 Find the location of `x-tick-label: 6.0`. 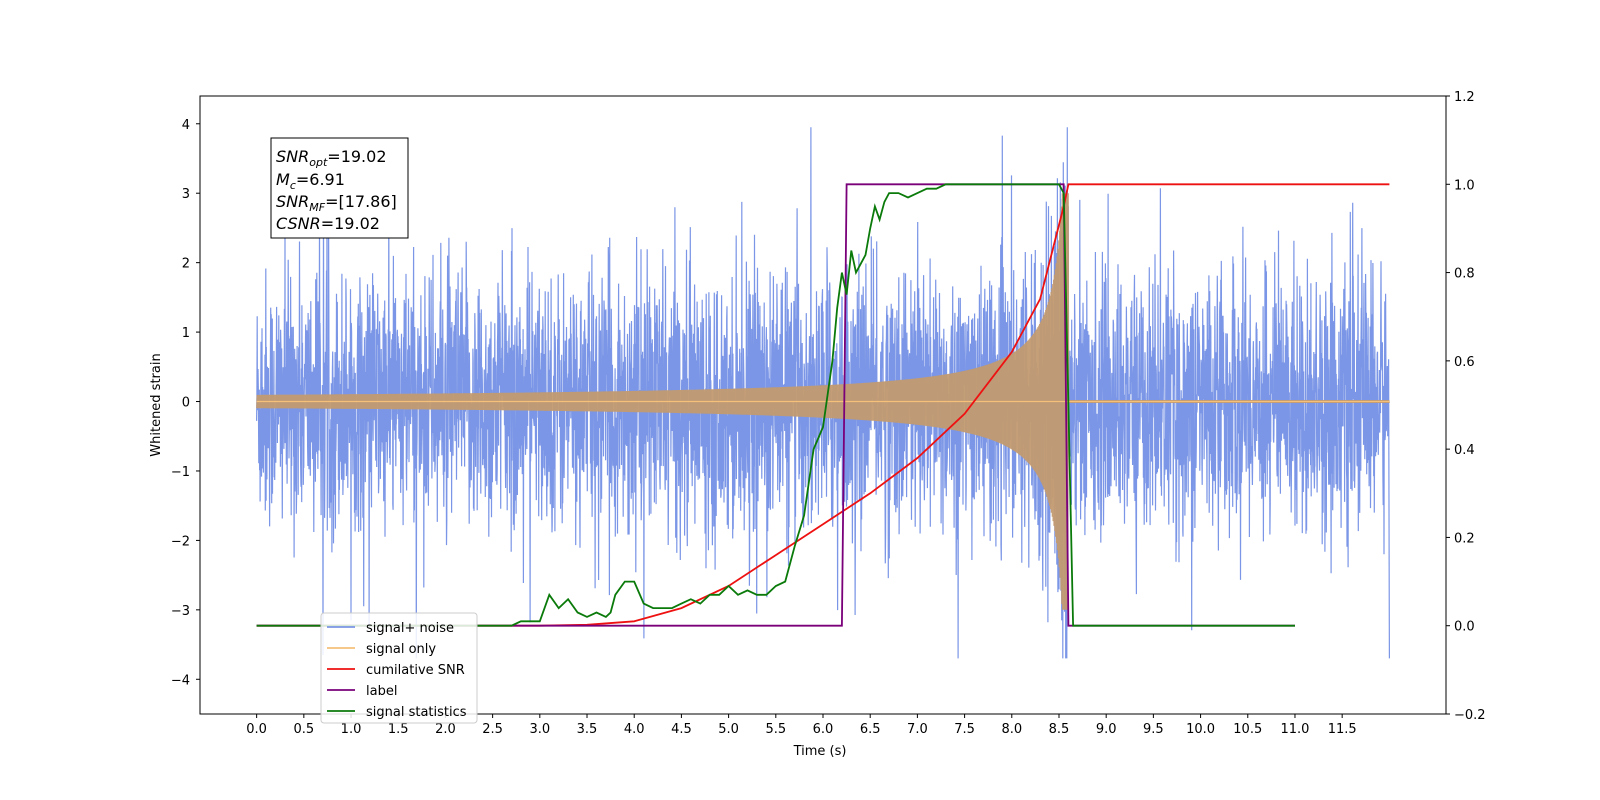

x-tick-label: 6.0 is located at coordinates (823, 729).